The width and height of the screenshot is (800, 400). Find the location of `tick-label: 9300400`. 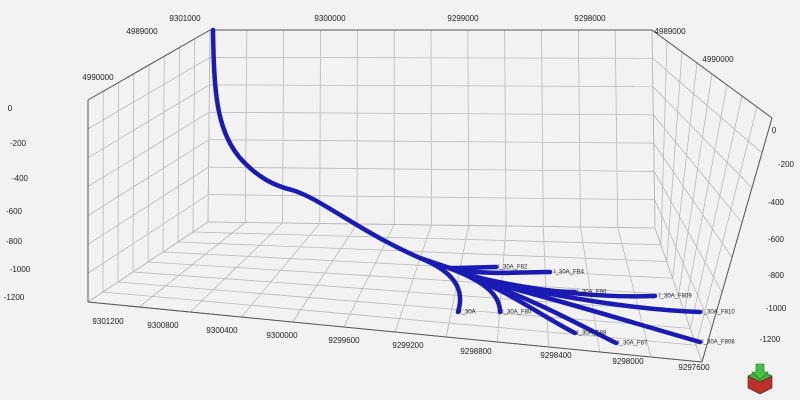

tick-label: 9300400 is located at coordinates (222, 330).